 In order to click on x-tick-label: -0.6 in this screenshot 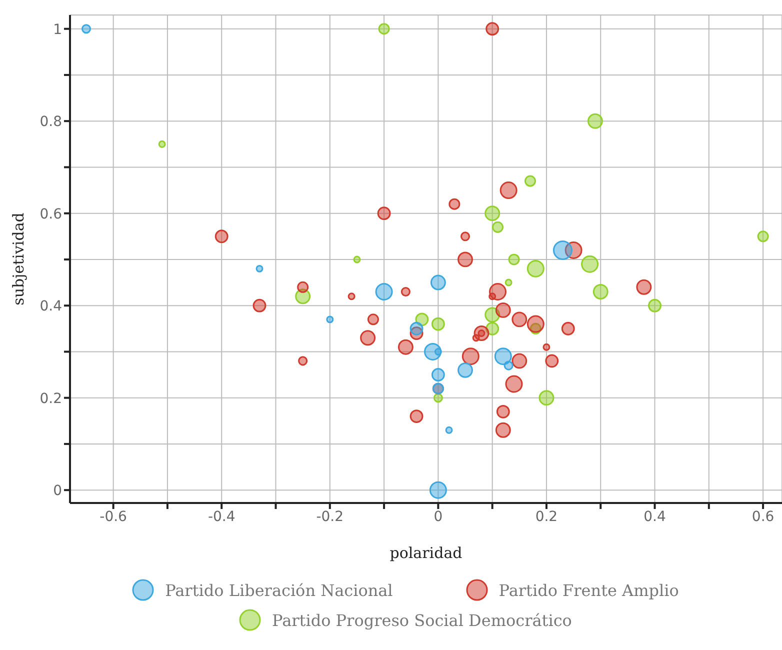, I will do `click(114, 516)`.